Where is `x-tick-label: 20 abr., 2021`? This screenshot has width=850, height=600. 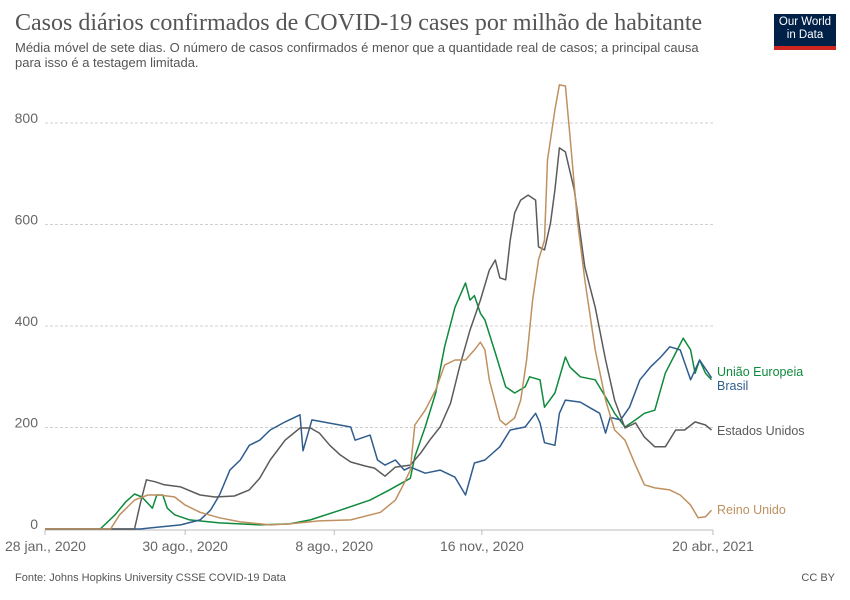 x-tick-label: 20 abr., 2021 is located at coordinates (713, 546).